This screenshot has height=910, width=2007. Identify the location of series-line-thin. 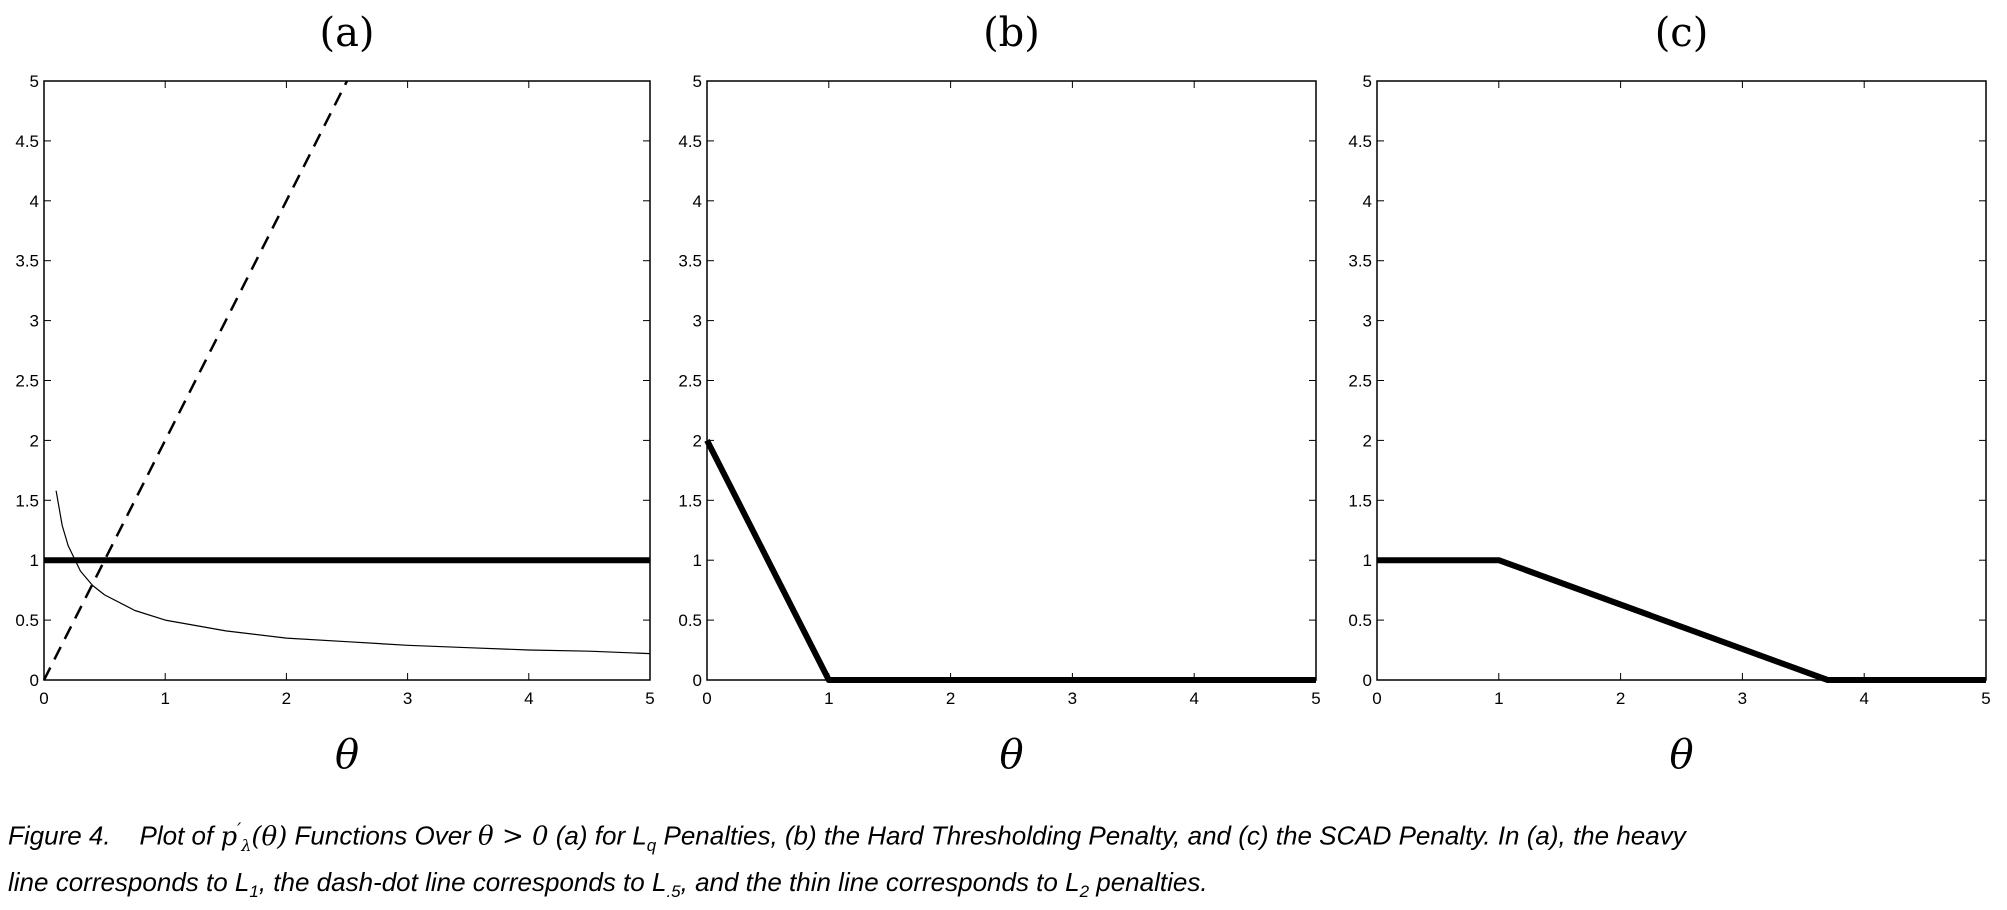
(353, 572).